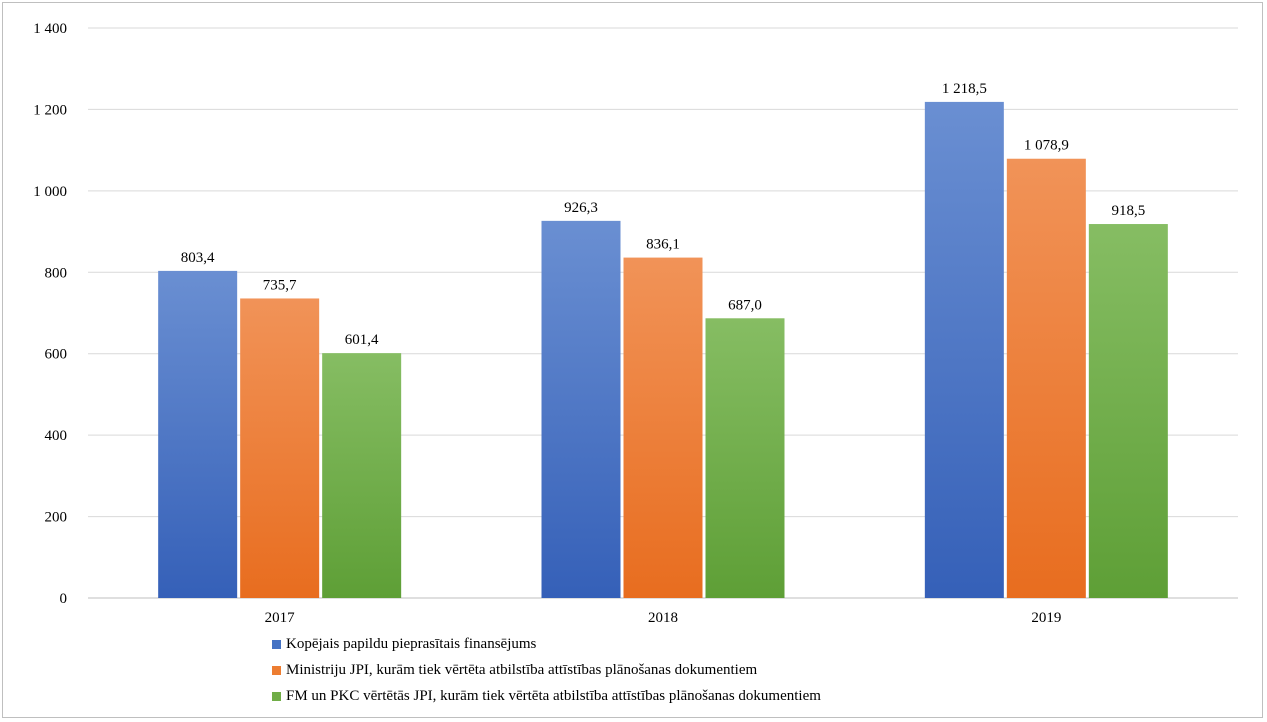 The height and width of the screenshot is (722, 1267). What do you see at coordinates (964, 89) in the screenshot?
I see `data-label: 1 218,5` at bounding box center [964, 89].